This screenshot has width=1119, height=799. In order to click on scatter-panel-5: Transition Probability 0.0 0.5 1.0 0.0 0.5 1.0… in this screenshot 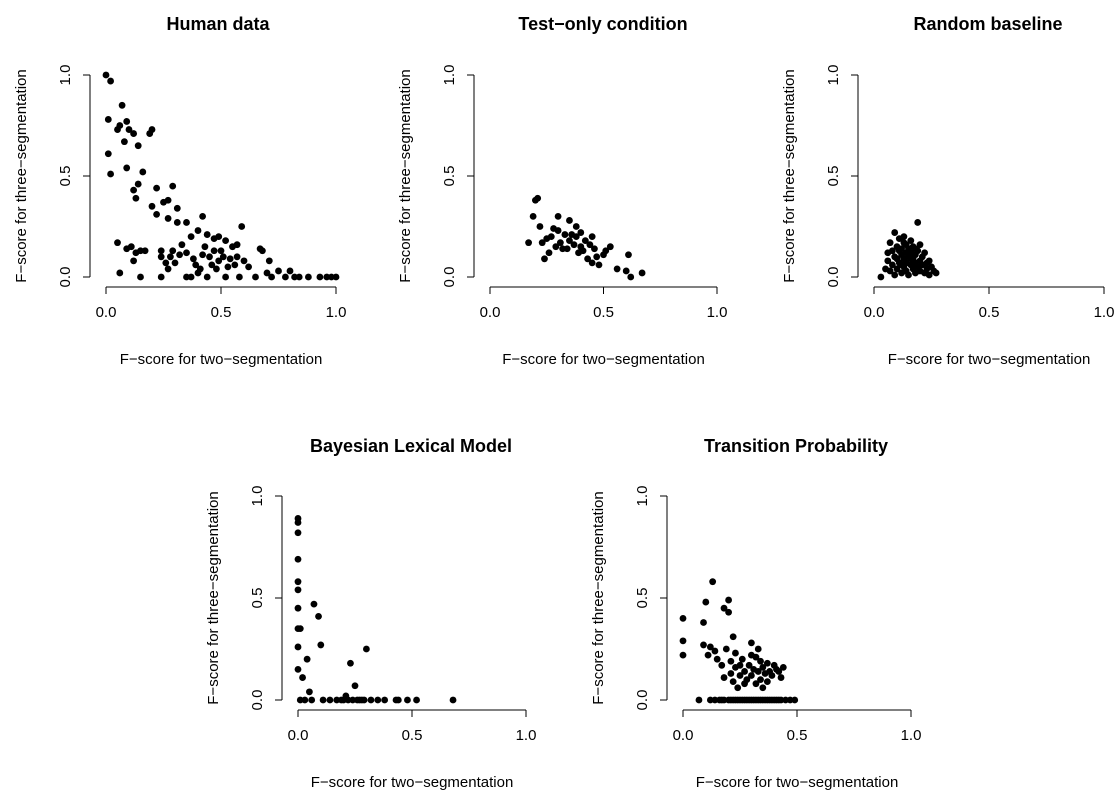, I will do `click(755, 613)`.